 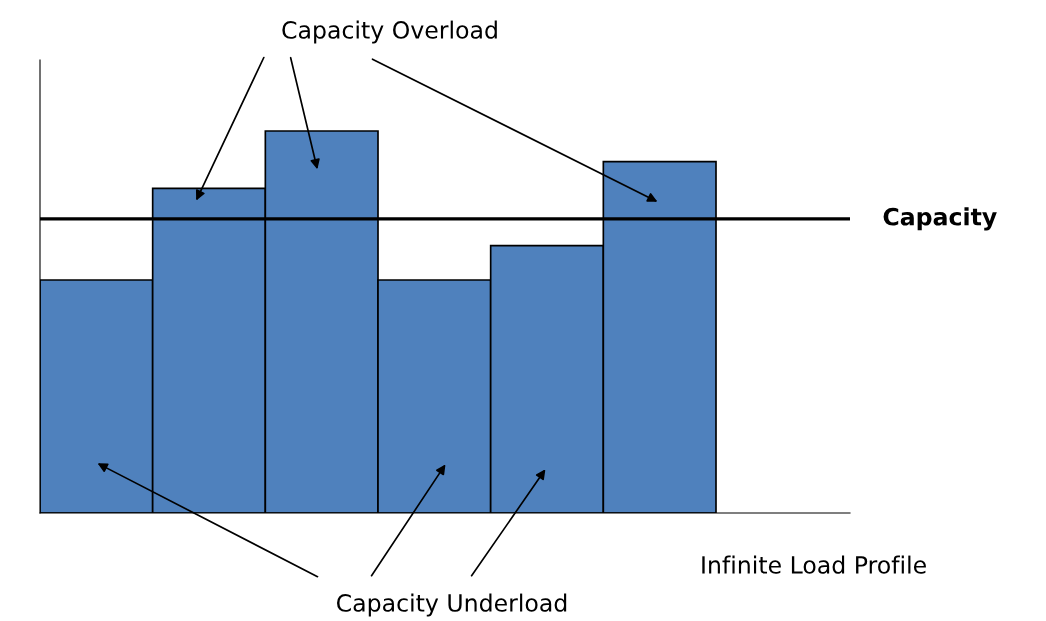 What do you see at coordinates (940, 219) in the screenshot?
I see `ref-line-label: Capacity` at bounding box center [940, 219].